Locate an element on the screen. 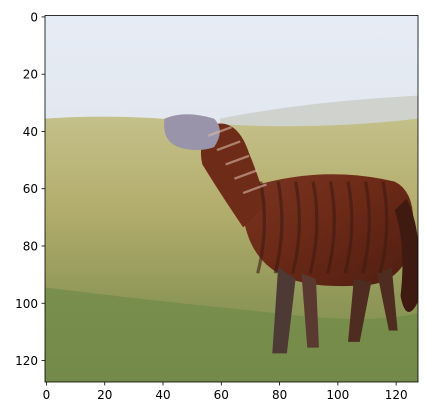 This screenshot has height=417, width=425. horse-body is located at coordinates (328, 230).